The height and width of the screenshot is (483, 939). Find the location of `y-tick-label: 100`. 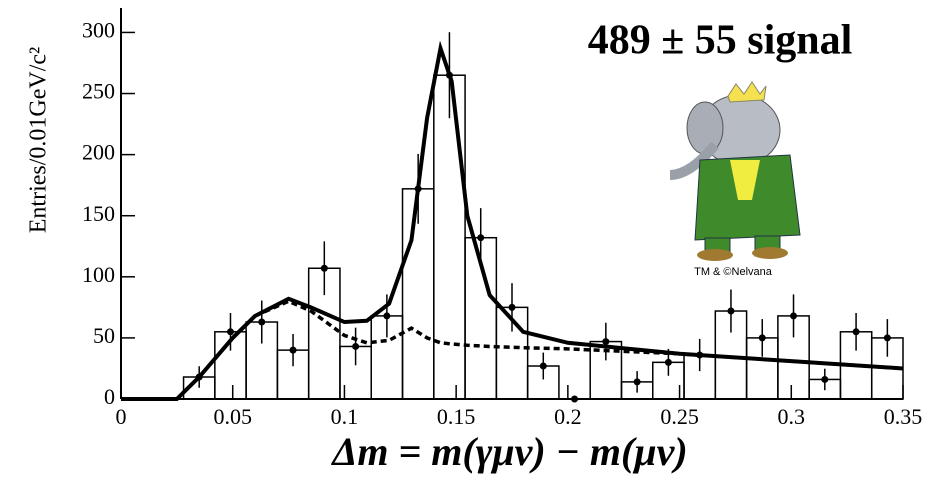

y-tick-label: 100 is located at coordinates (98, 274).